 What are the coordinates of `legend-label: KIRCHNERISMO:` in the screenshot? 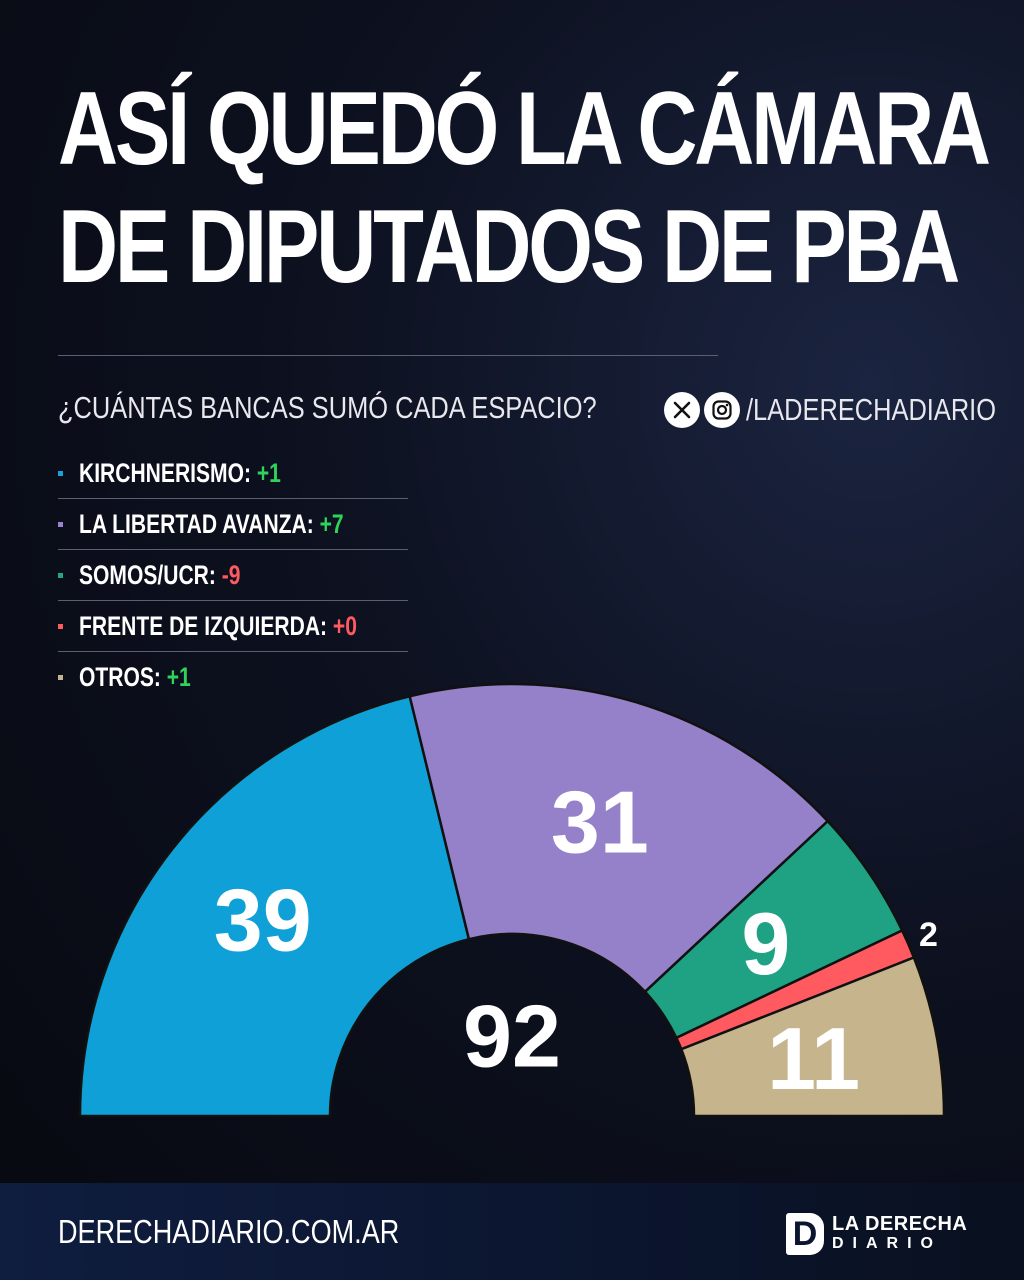 It's located at (165, 472).